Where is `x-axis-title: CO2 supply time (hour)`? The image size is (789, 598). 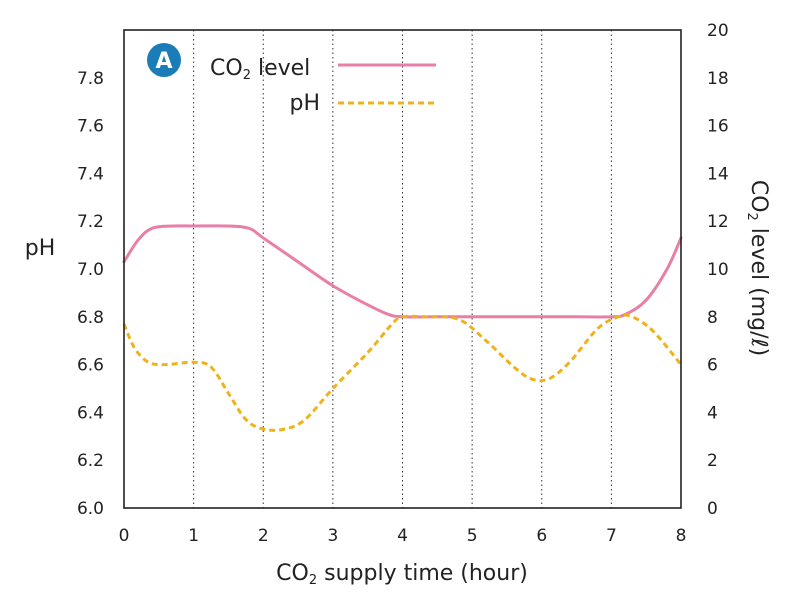
x-axis-title: CO2 supply time (hour) is located at coordinates (402, 574).